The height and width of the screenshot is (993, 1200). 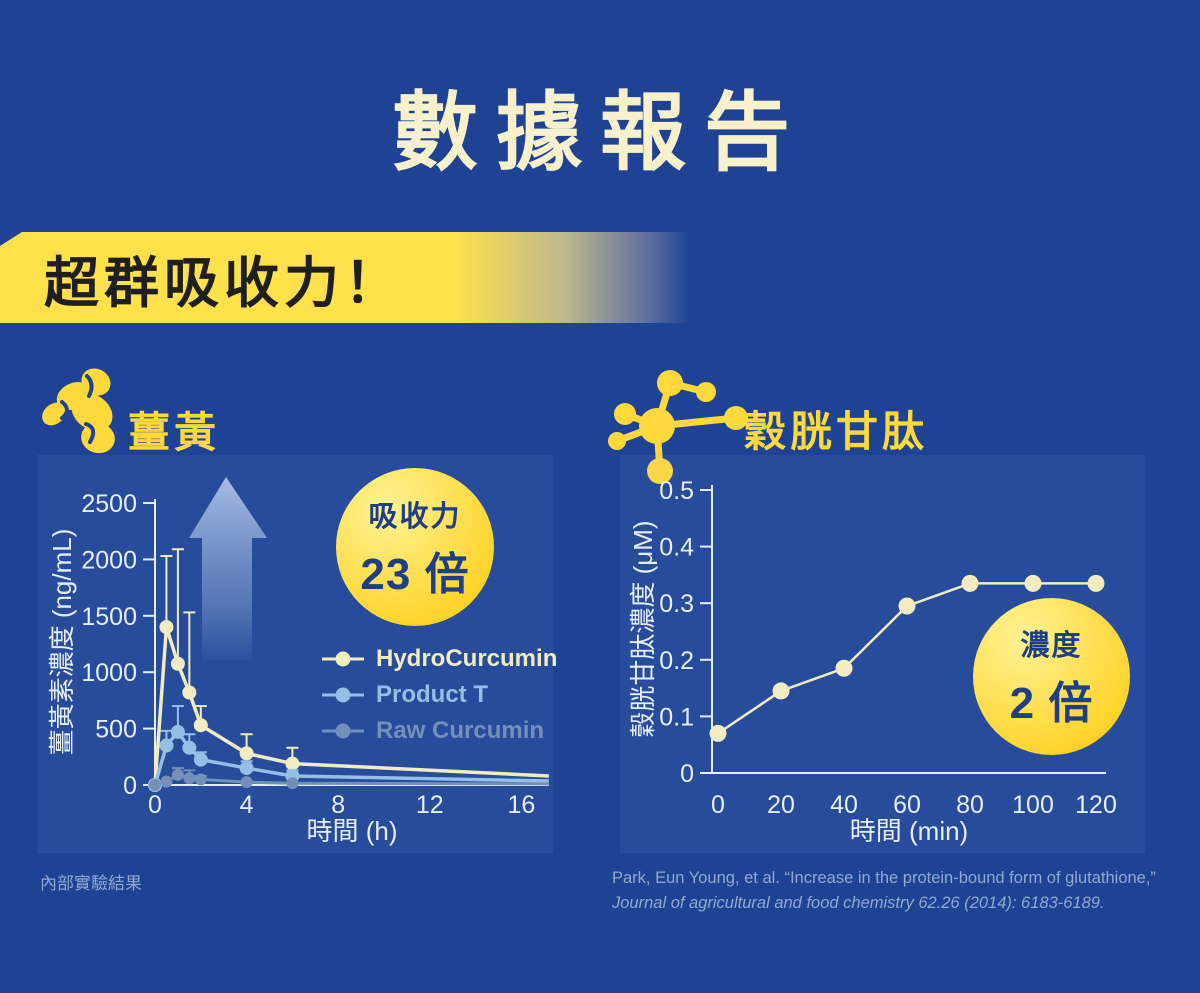 I want to click on svg-text: 1000, so click(x=109, y=673).